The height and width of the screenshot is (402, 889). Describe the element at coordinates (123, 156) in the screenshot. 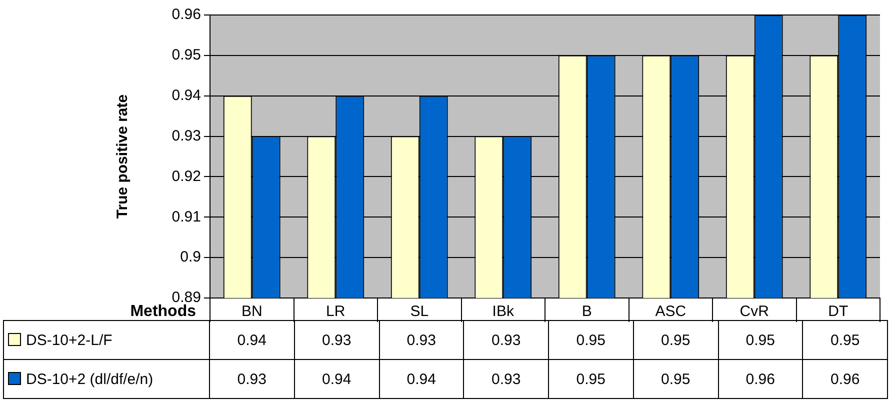

I see `y-axis-title: True positive rate` at that location.